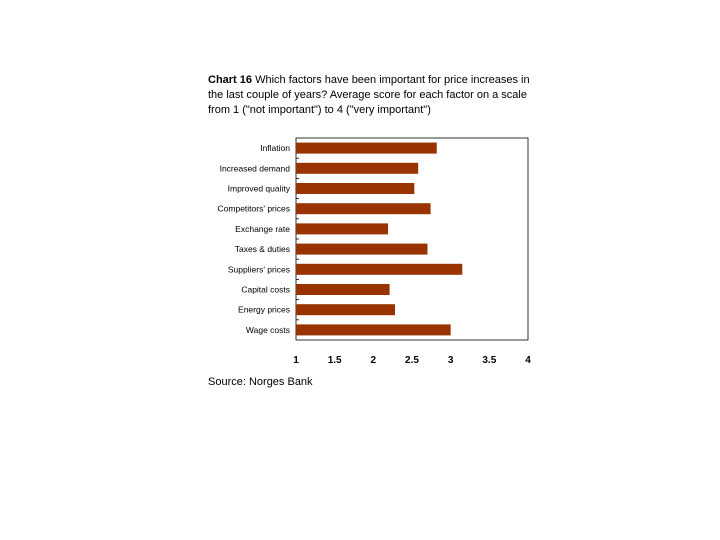 The width and height of the screenshot is (720, 540). Describe the element at coordinates (265, 290) in the screenshot. I see `category-label: Capital costs` at that location.